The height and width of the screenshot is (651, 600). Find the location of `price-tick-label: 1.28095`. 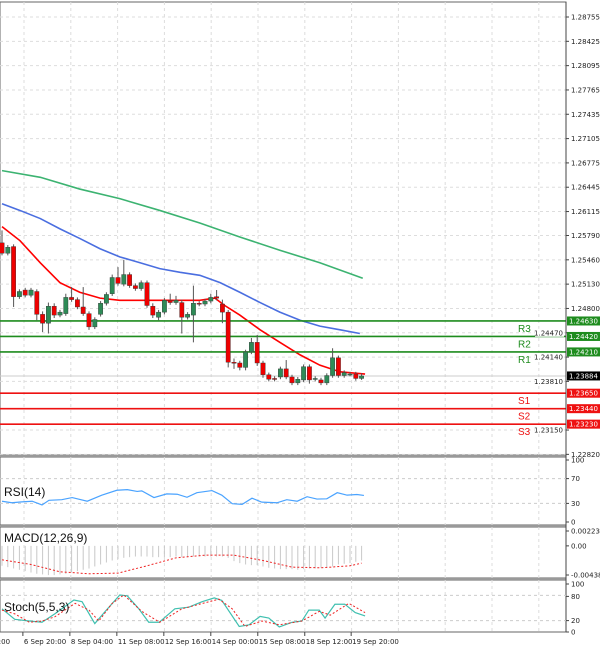

price-tick-label: 1.28095 is located at coordinates (585, 66).